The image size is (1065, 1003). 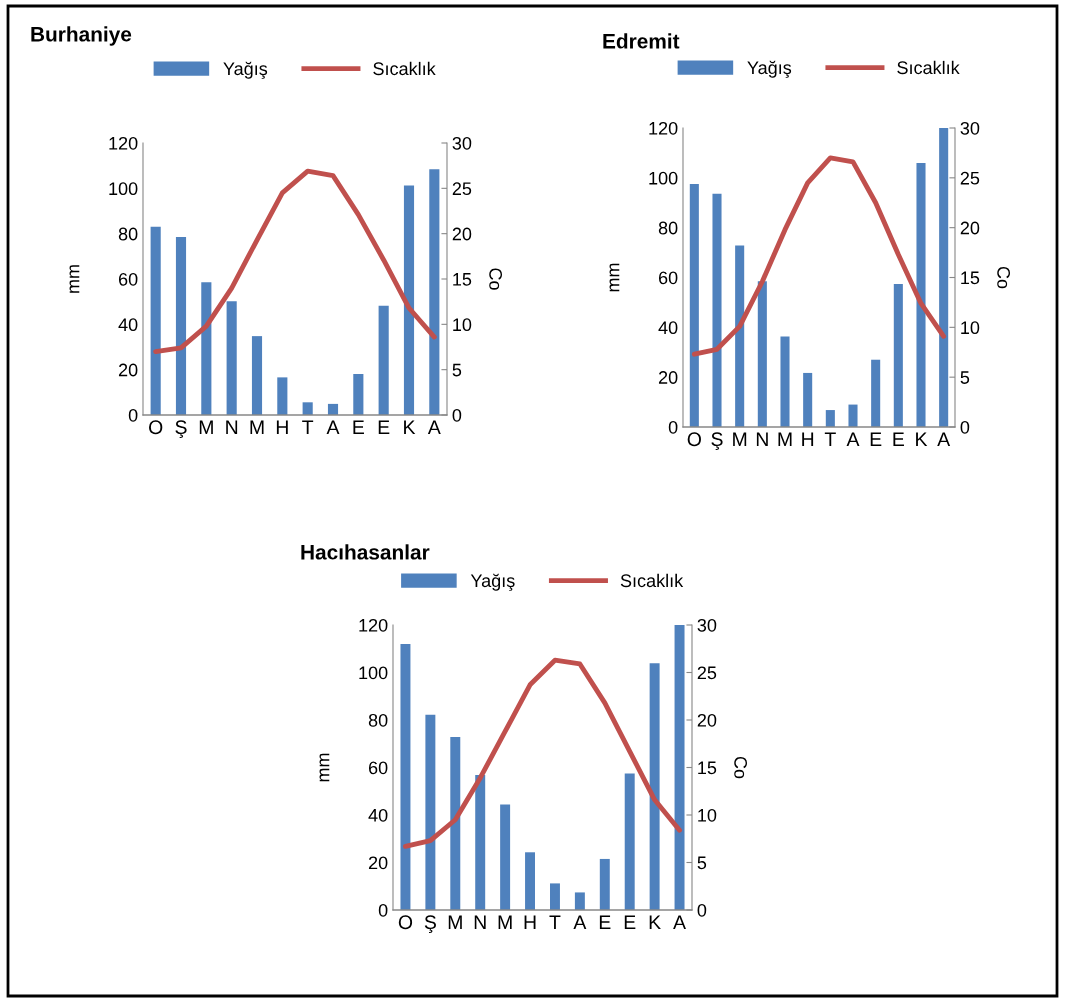 I want to click on x-tick-label: T, so click(x=308, y=427).